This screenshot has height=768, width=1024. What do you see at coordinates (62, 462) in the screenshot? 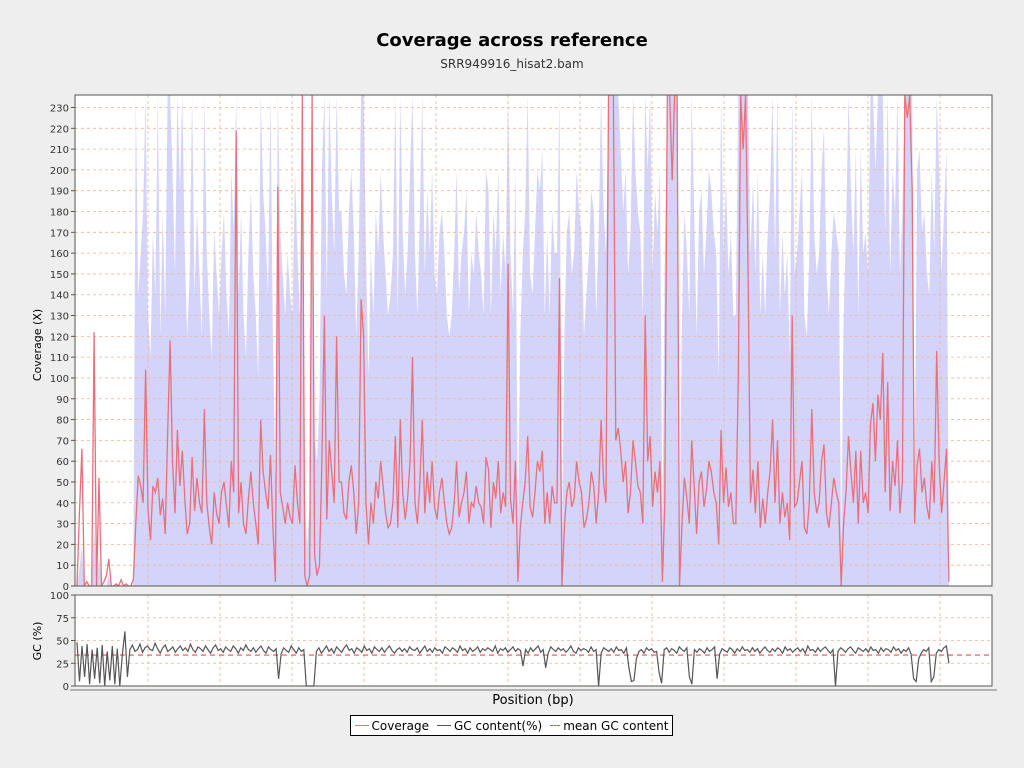
I see `coverage-y-tick-label: 60` at bounding box center [62, 462].